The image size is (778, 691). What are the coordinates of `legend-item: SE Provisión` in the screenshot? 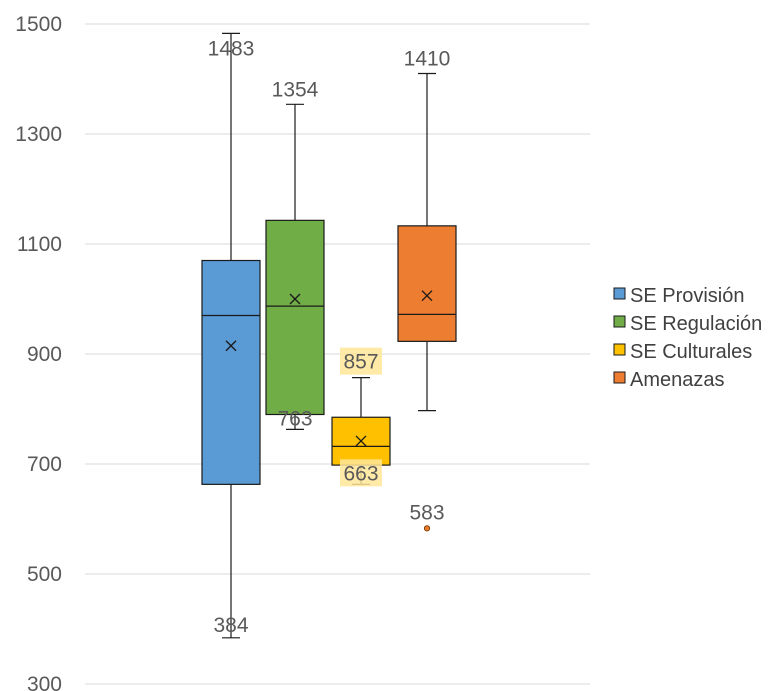 It's located at (679, 296).